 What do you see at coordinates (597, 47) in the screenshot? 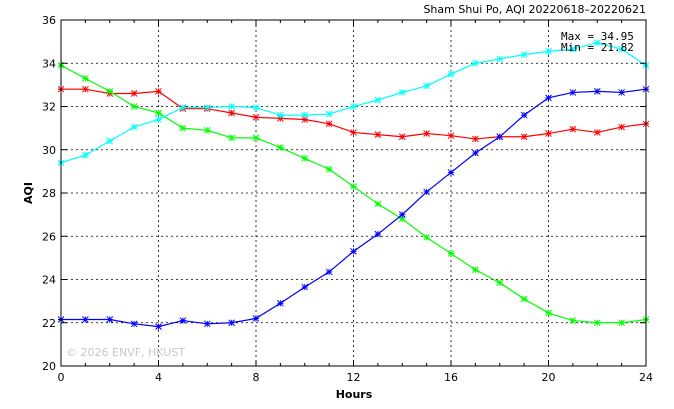
I see `min-label: Min = 21.82` at bounding box center [597, 47].